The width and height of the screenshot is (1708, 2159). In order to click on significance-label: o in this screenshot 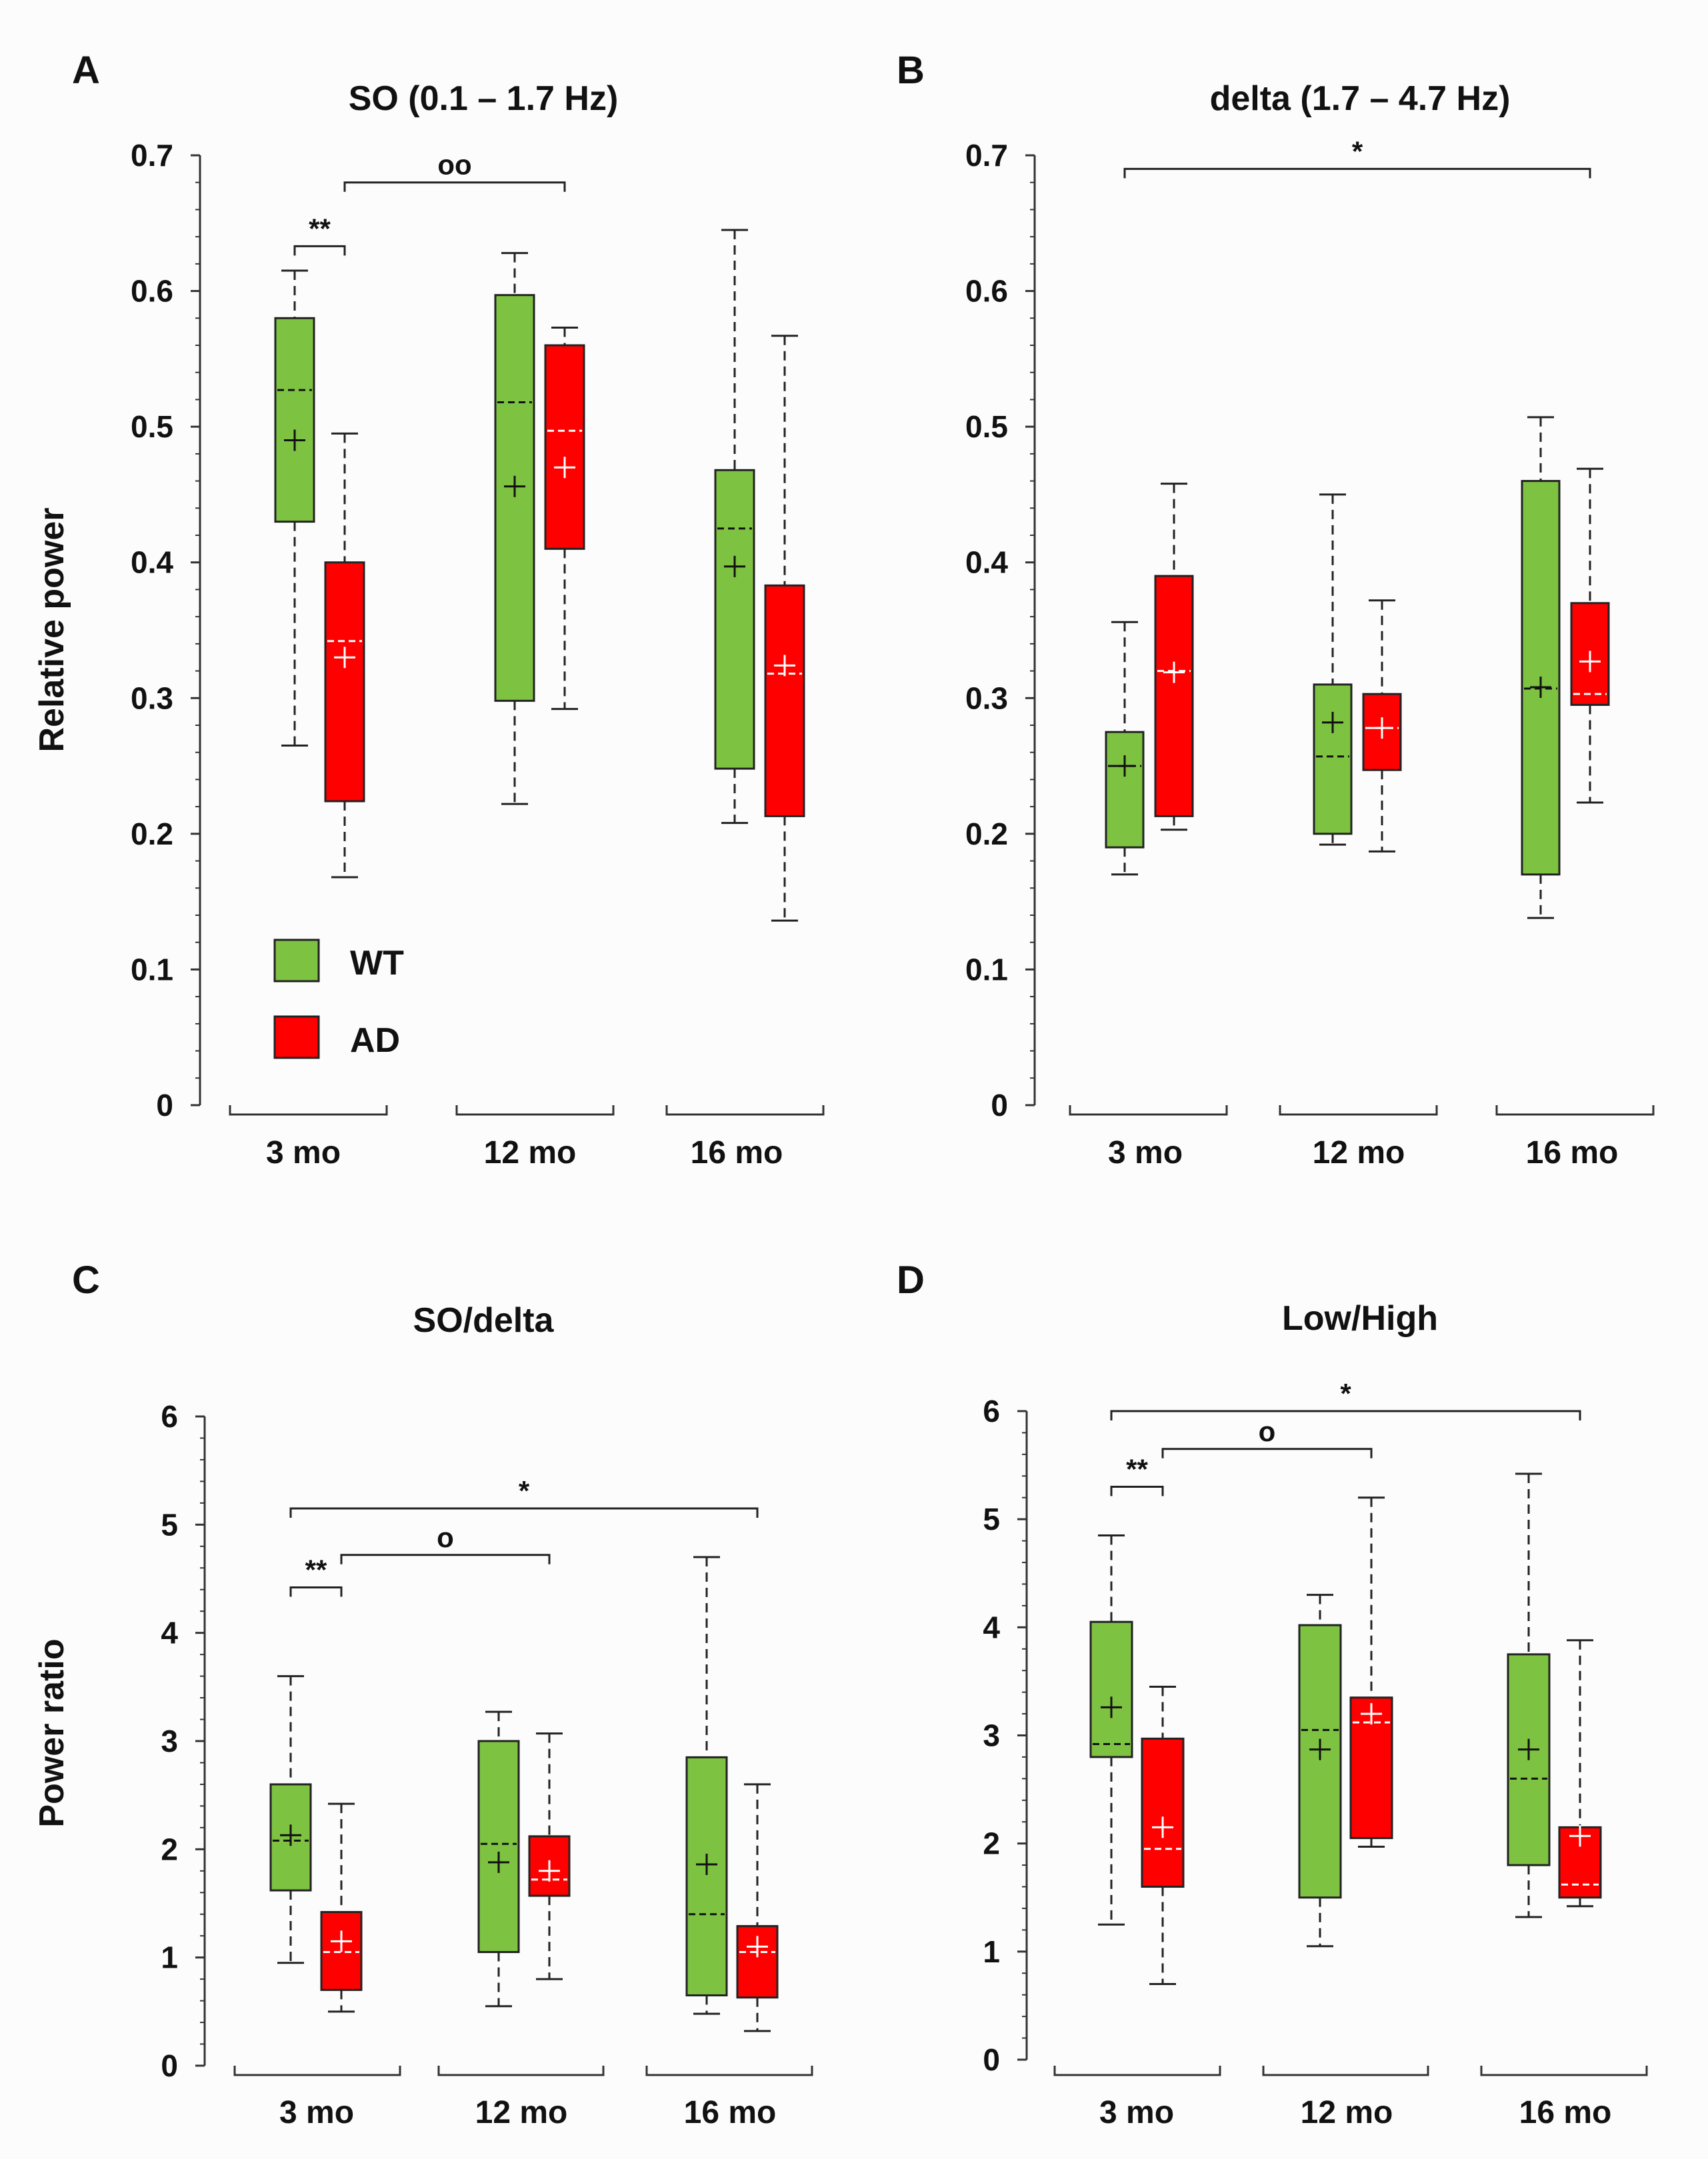, I will do `click(1267, 1431)`.